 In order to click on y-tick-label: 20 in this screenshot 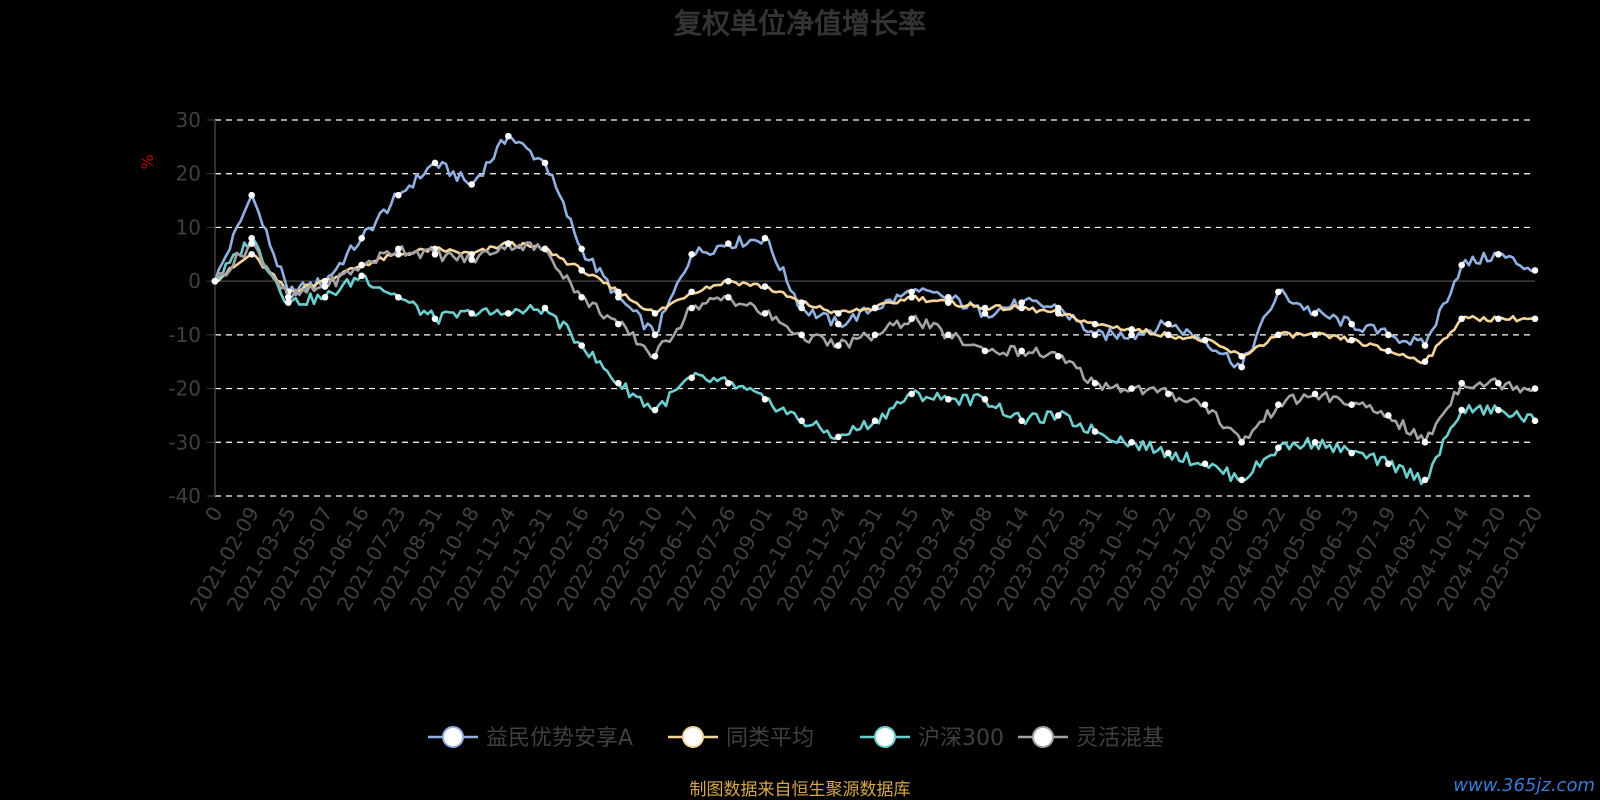, I will do `click(188, 174)`.